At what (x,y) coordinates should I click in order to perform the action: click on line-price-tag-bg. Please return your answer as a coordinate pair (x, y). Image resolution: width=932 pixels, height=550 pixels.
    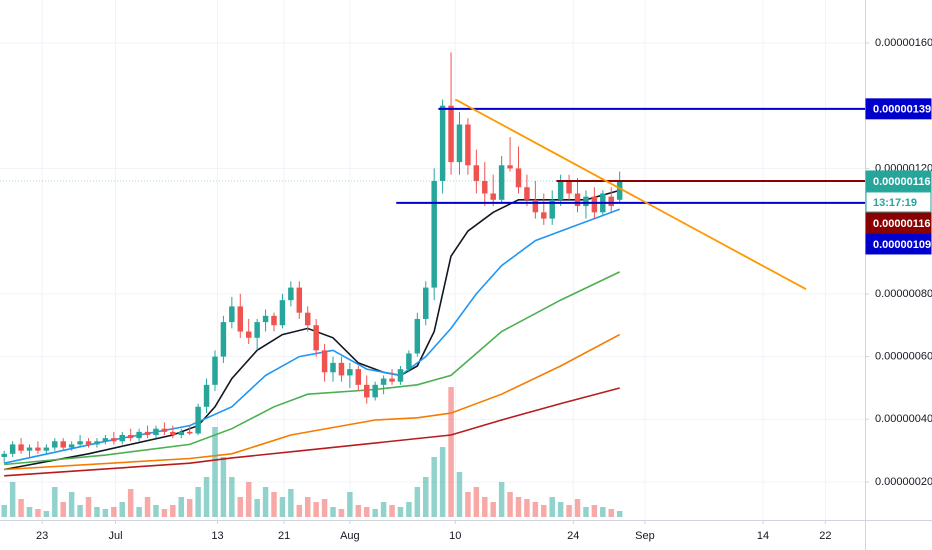
    Looking at the image, I should click on (898, 109).